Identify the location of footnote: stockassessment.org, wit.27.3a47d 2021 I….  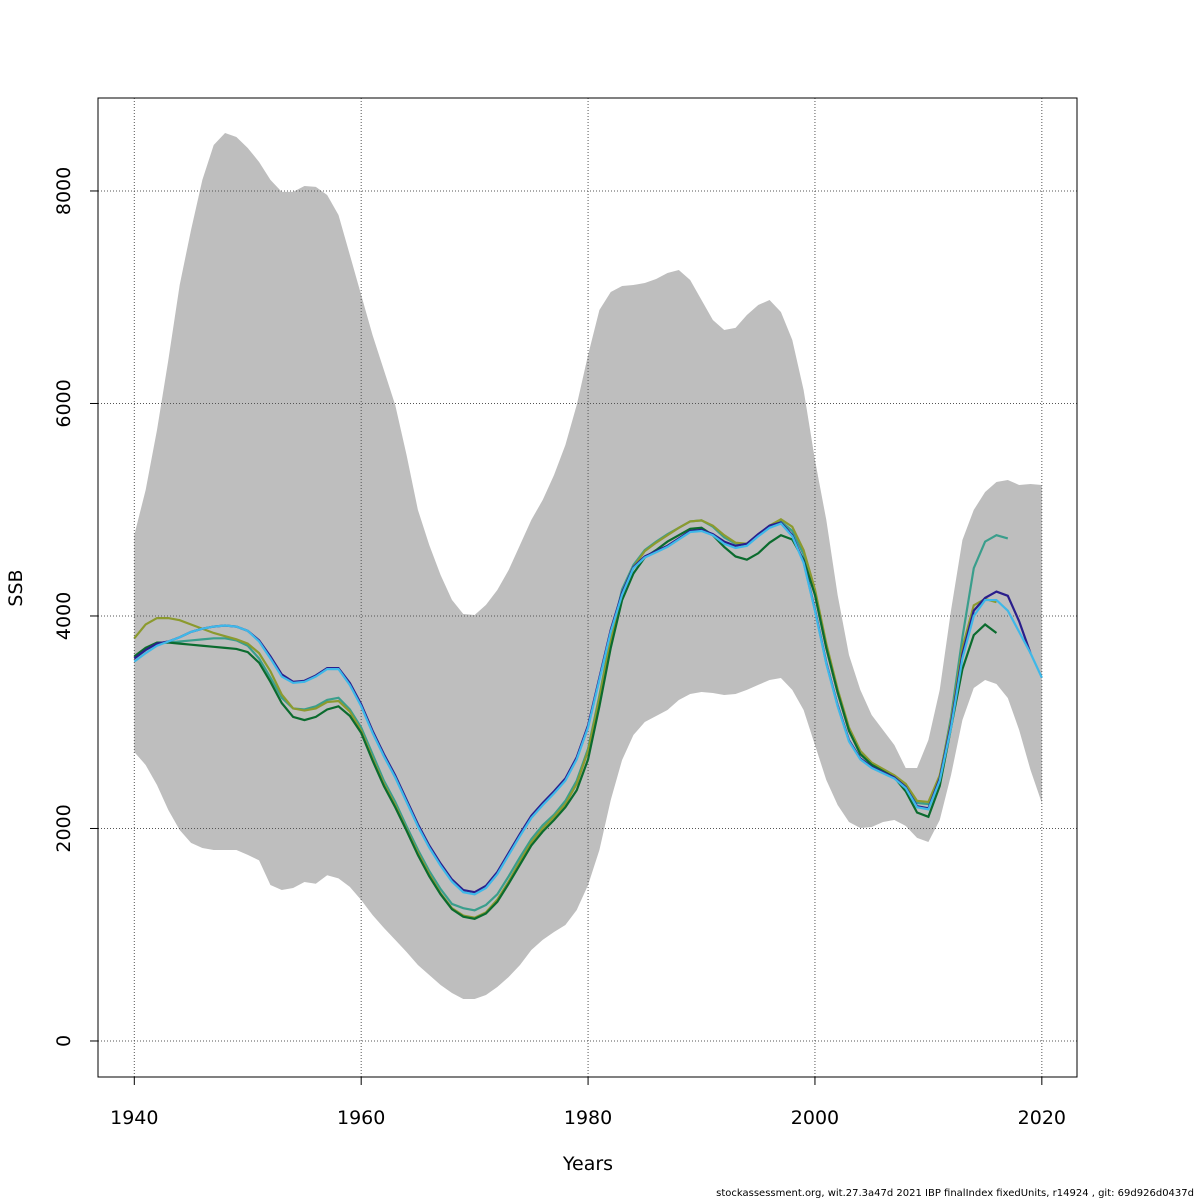
(955, 1193).